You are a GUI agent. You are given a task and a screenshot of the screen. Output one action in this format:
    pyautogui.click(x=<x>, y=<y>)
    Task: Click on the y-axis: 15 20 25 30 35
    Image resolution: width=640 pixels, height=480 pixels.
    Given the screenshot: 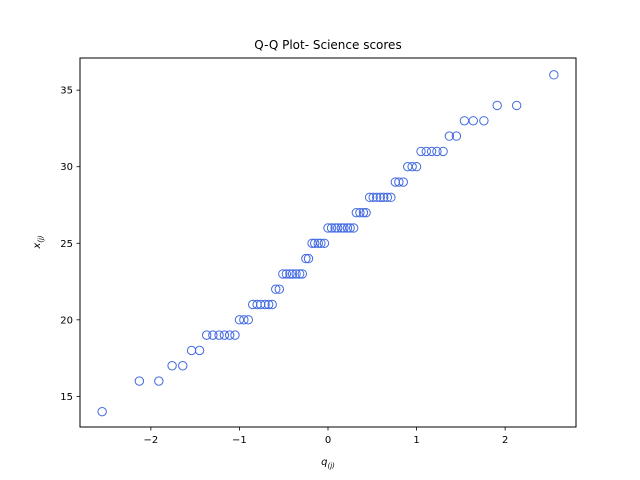 What is the action you would take?
    pyautogui.click(x=70, y=244)
    